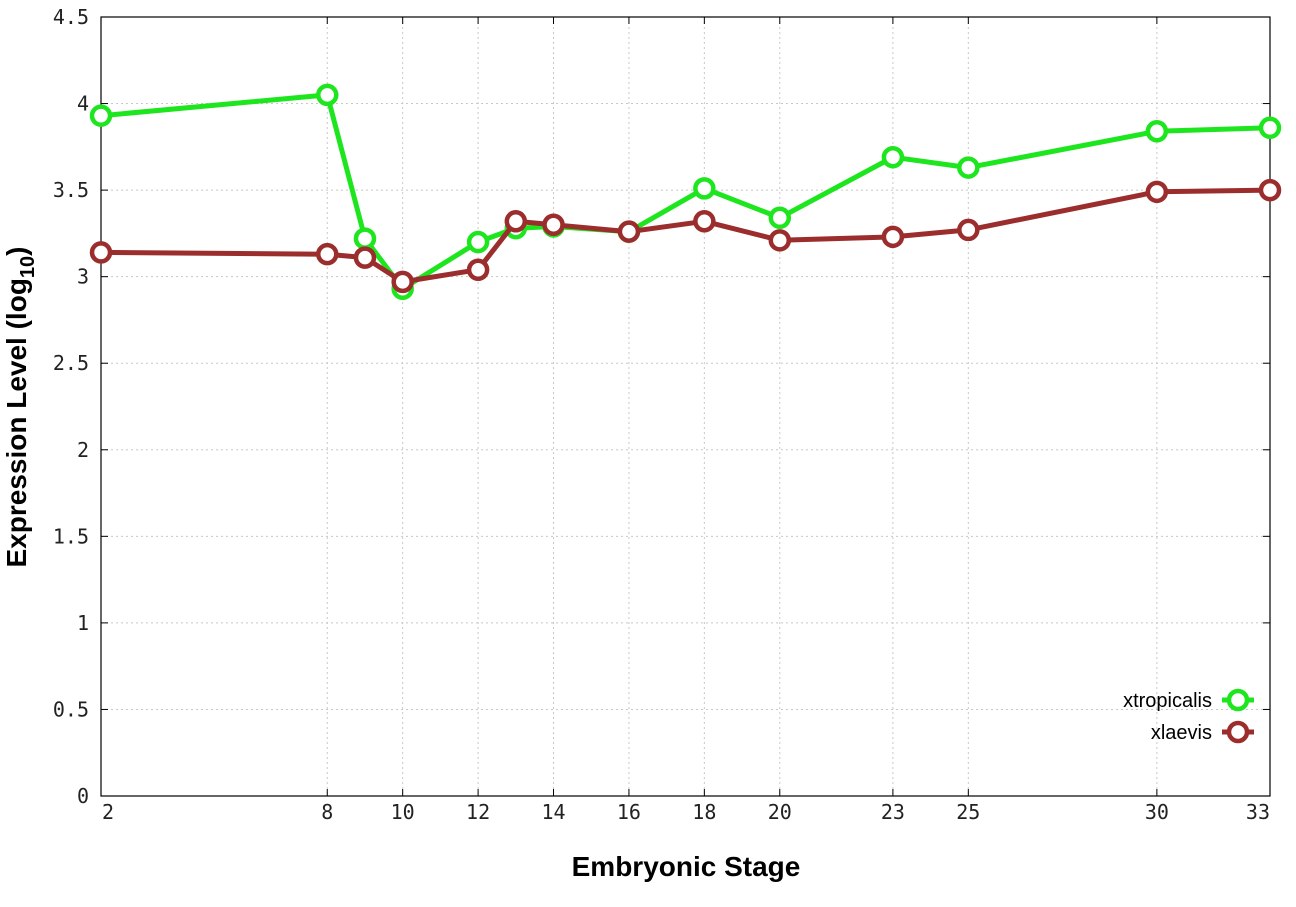 This screenshot has height=907, width=1296. What do you see at coordinates (16, 422) in the screenshot?
I see `y-axis-title-main: Expression Level (log` at bounding box center [16, 422].